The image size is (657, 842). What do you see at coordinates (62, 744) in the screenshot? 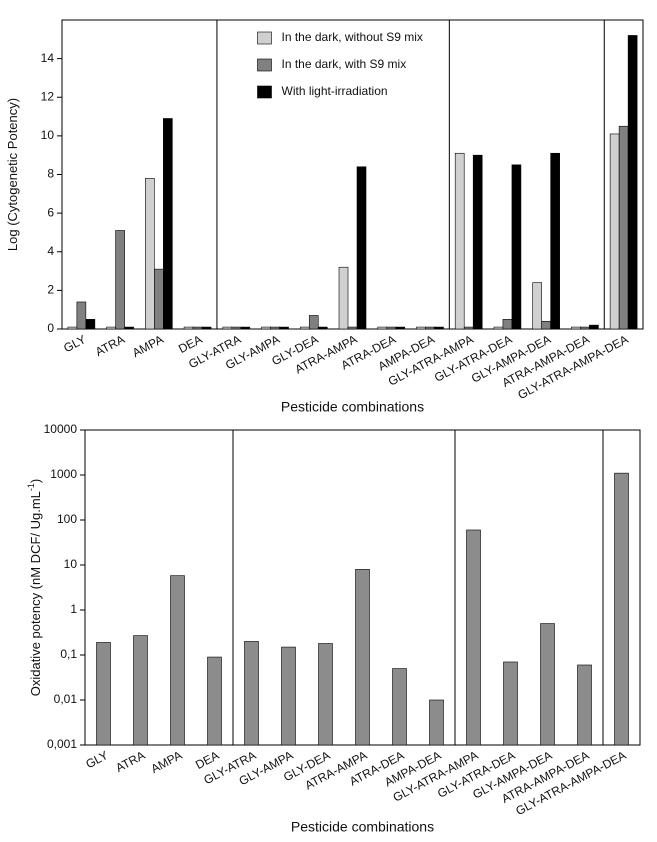
I see `y-tick-label: 0,001` at bounding box center [62, 744].